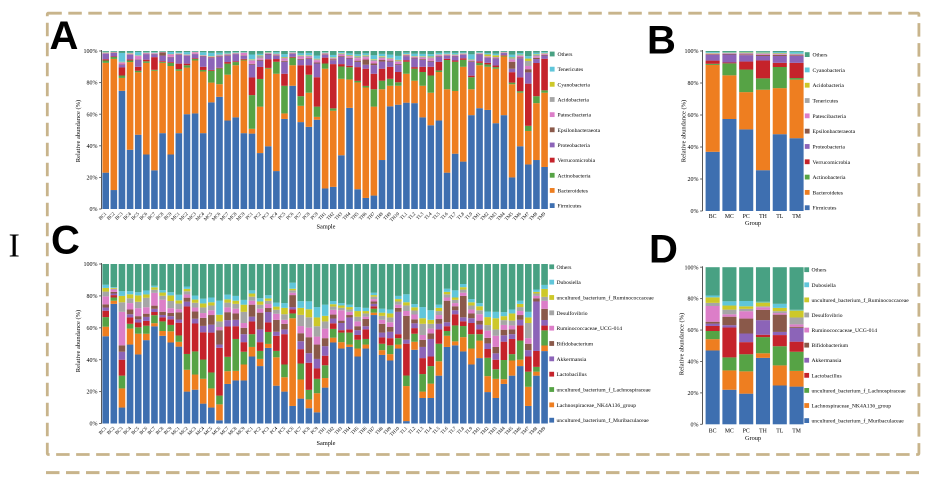 The height and width of the screenshot is (478, 930). Describe the element at coordinates (128, 216) in the screenshot. I see `svg-text: BC4` at that location.